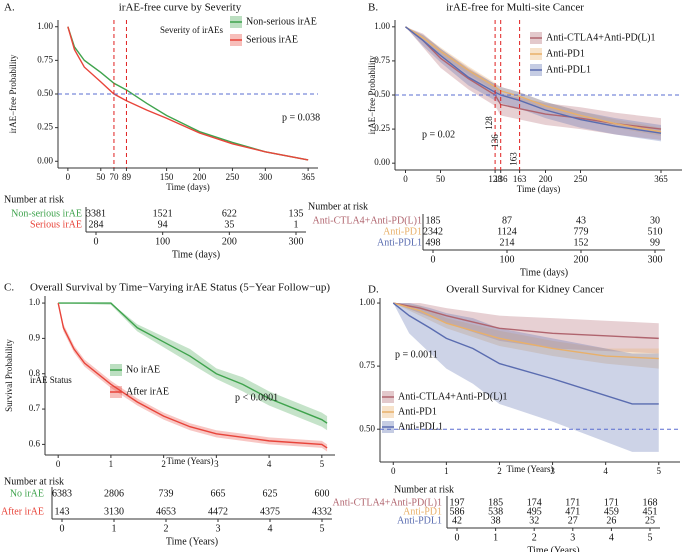  Describe the element at coordinates (35, 373) in the screenshot. I see `y-tick-label: 0.8` at that location.